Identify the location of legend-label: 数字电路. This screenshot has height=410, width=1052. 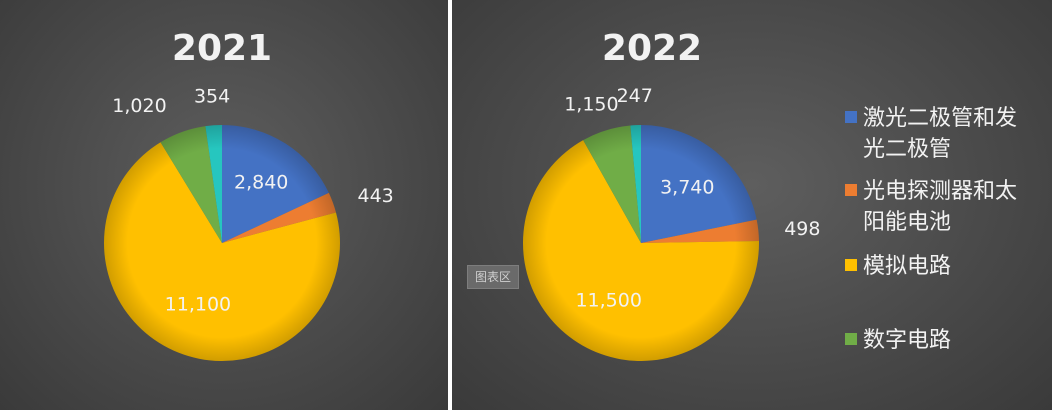
(907, 340).